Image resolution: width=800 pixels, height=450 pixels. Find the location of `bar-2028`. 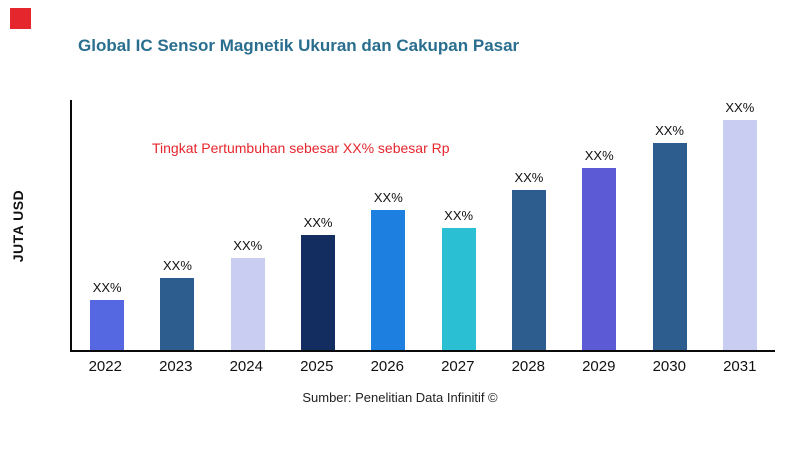

bar-2028 is located at coordinates (528, 270).